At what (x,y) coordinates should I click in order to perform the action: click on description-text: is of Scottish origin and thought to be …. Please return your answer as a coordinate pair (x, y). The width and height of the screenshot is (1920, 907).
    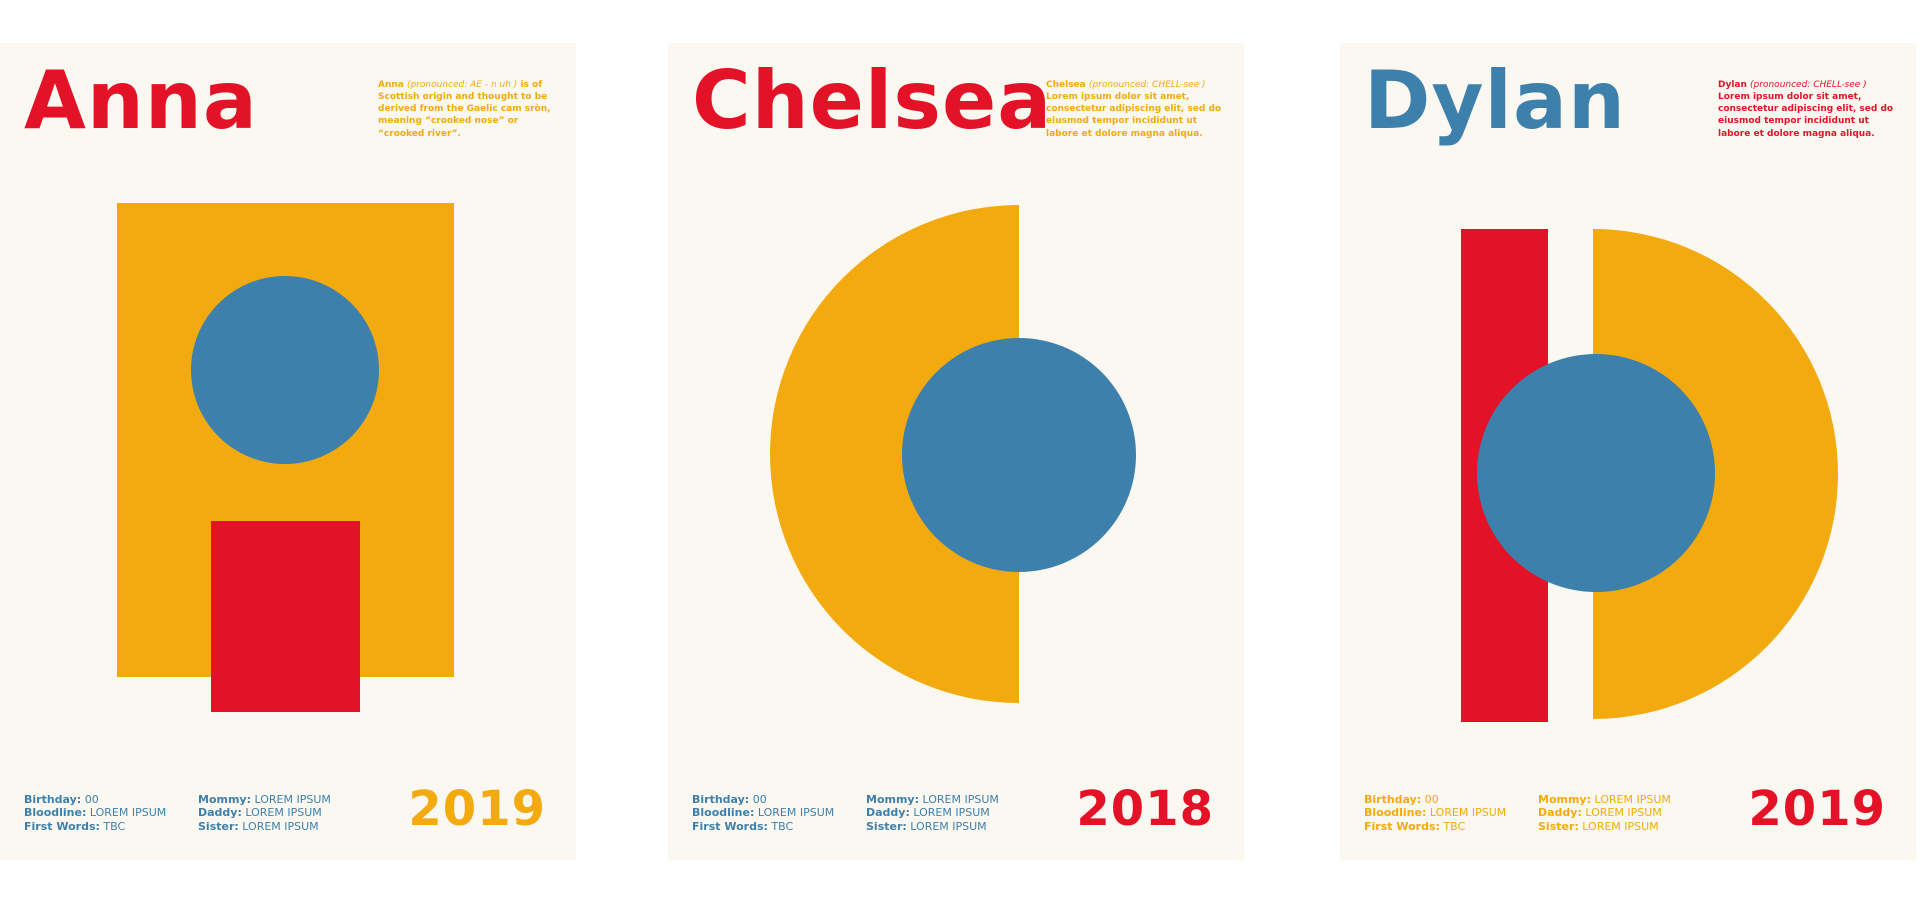
    Looking at the image, I should click on (464, 109).